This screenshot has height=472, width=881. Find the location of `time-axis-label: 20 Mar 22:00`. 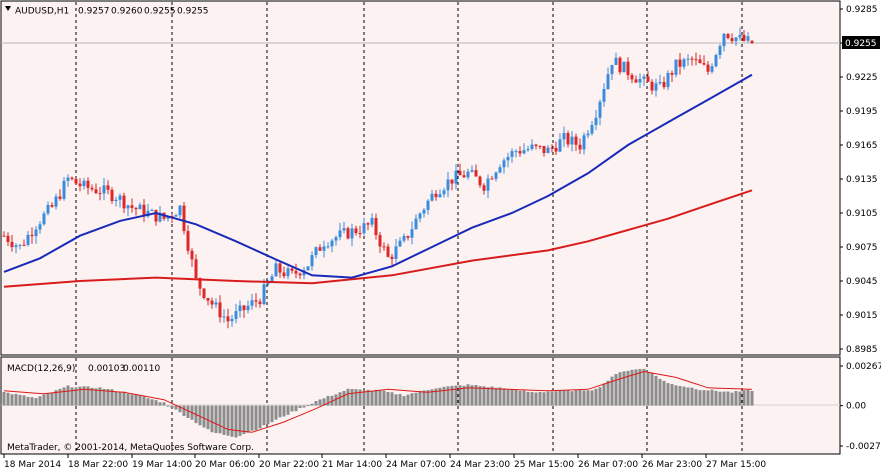

time-axis-label: 20 Mar 22:00 is located at coordinates (289, 465).